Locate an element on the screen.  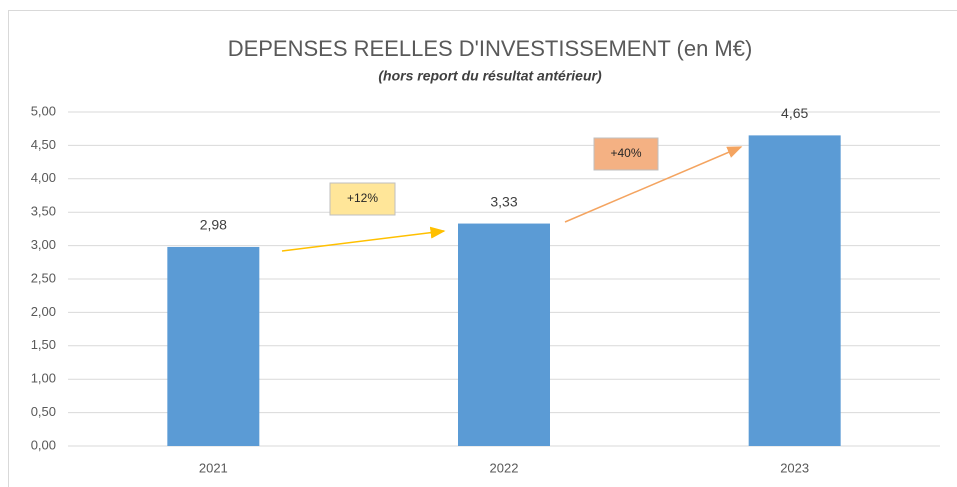
y-tick-label: 3,00 is located at coordinates (43, 244).